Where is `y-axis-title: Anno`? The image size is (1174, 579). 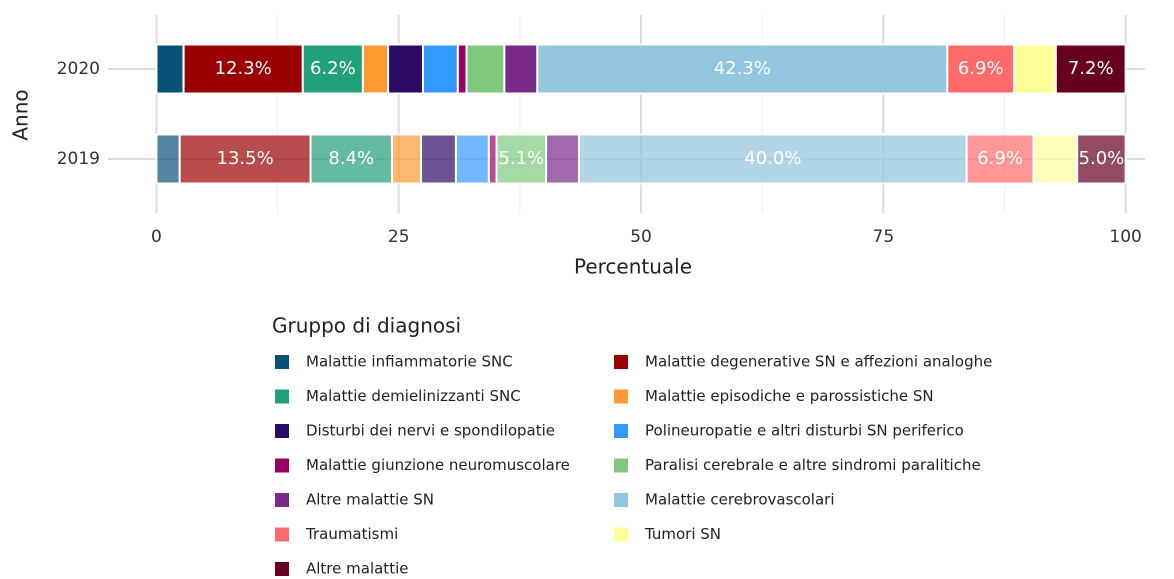
y-axis-title: Anno is located at coordinates (21, 114).